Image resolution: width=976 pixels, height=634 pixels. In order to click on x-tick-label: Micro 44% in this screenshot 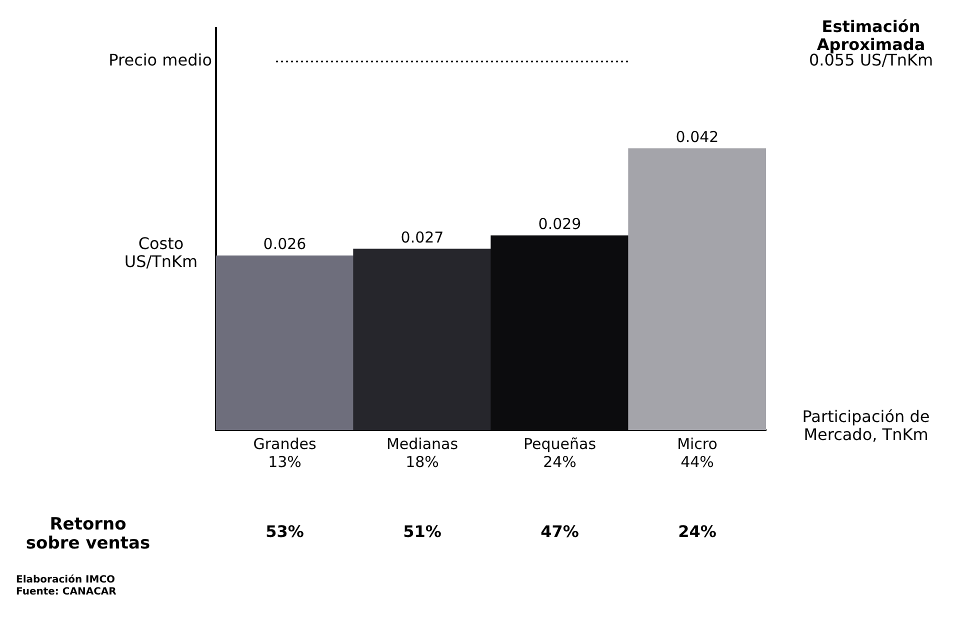, I will do `click(697, 452)`.